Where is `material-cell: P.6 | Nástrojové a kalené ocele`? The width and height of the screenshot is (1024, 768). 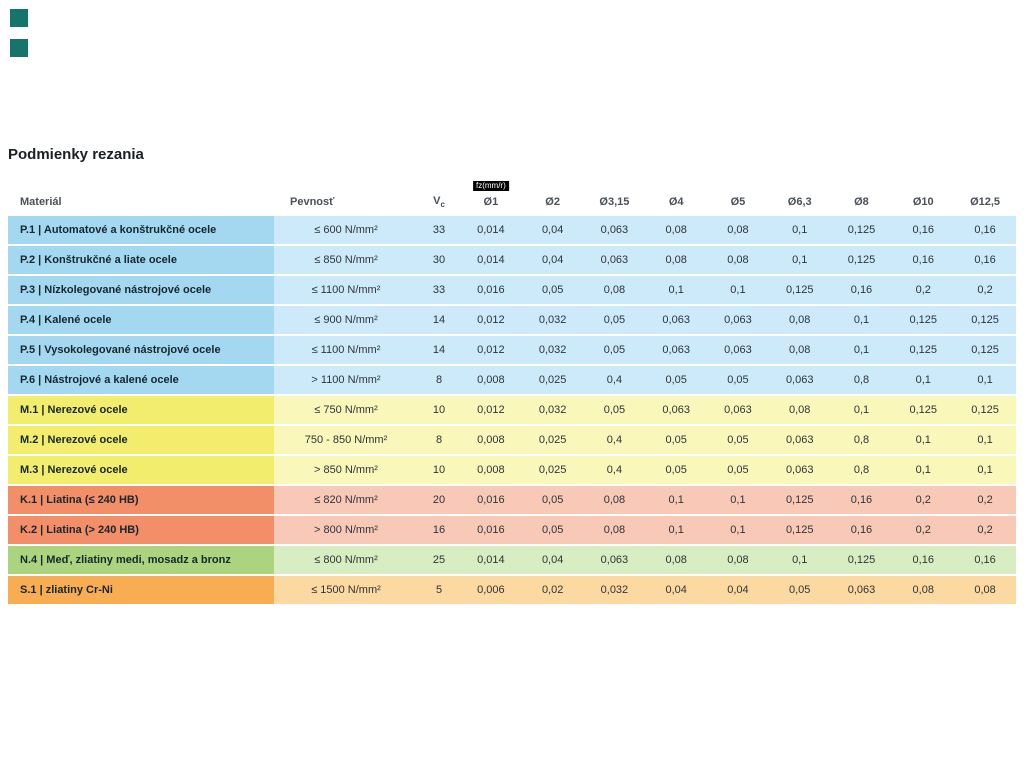 material-cell: P.6 | Nástrojové a kalené ocele is located at coordinates (141, 380).